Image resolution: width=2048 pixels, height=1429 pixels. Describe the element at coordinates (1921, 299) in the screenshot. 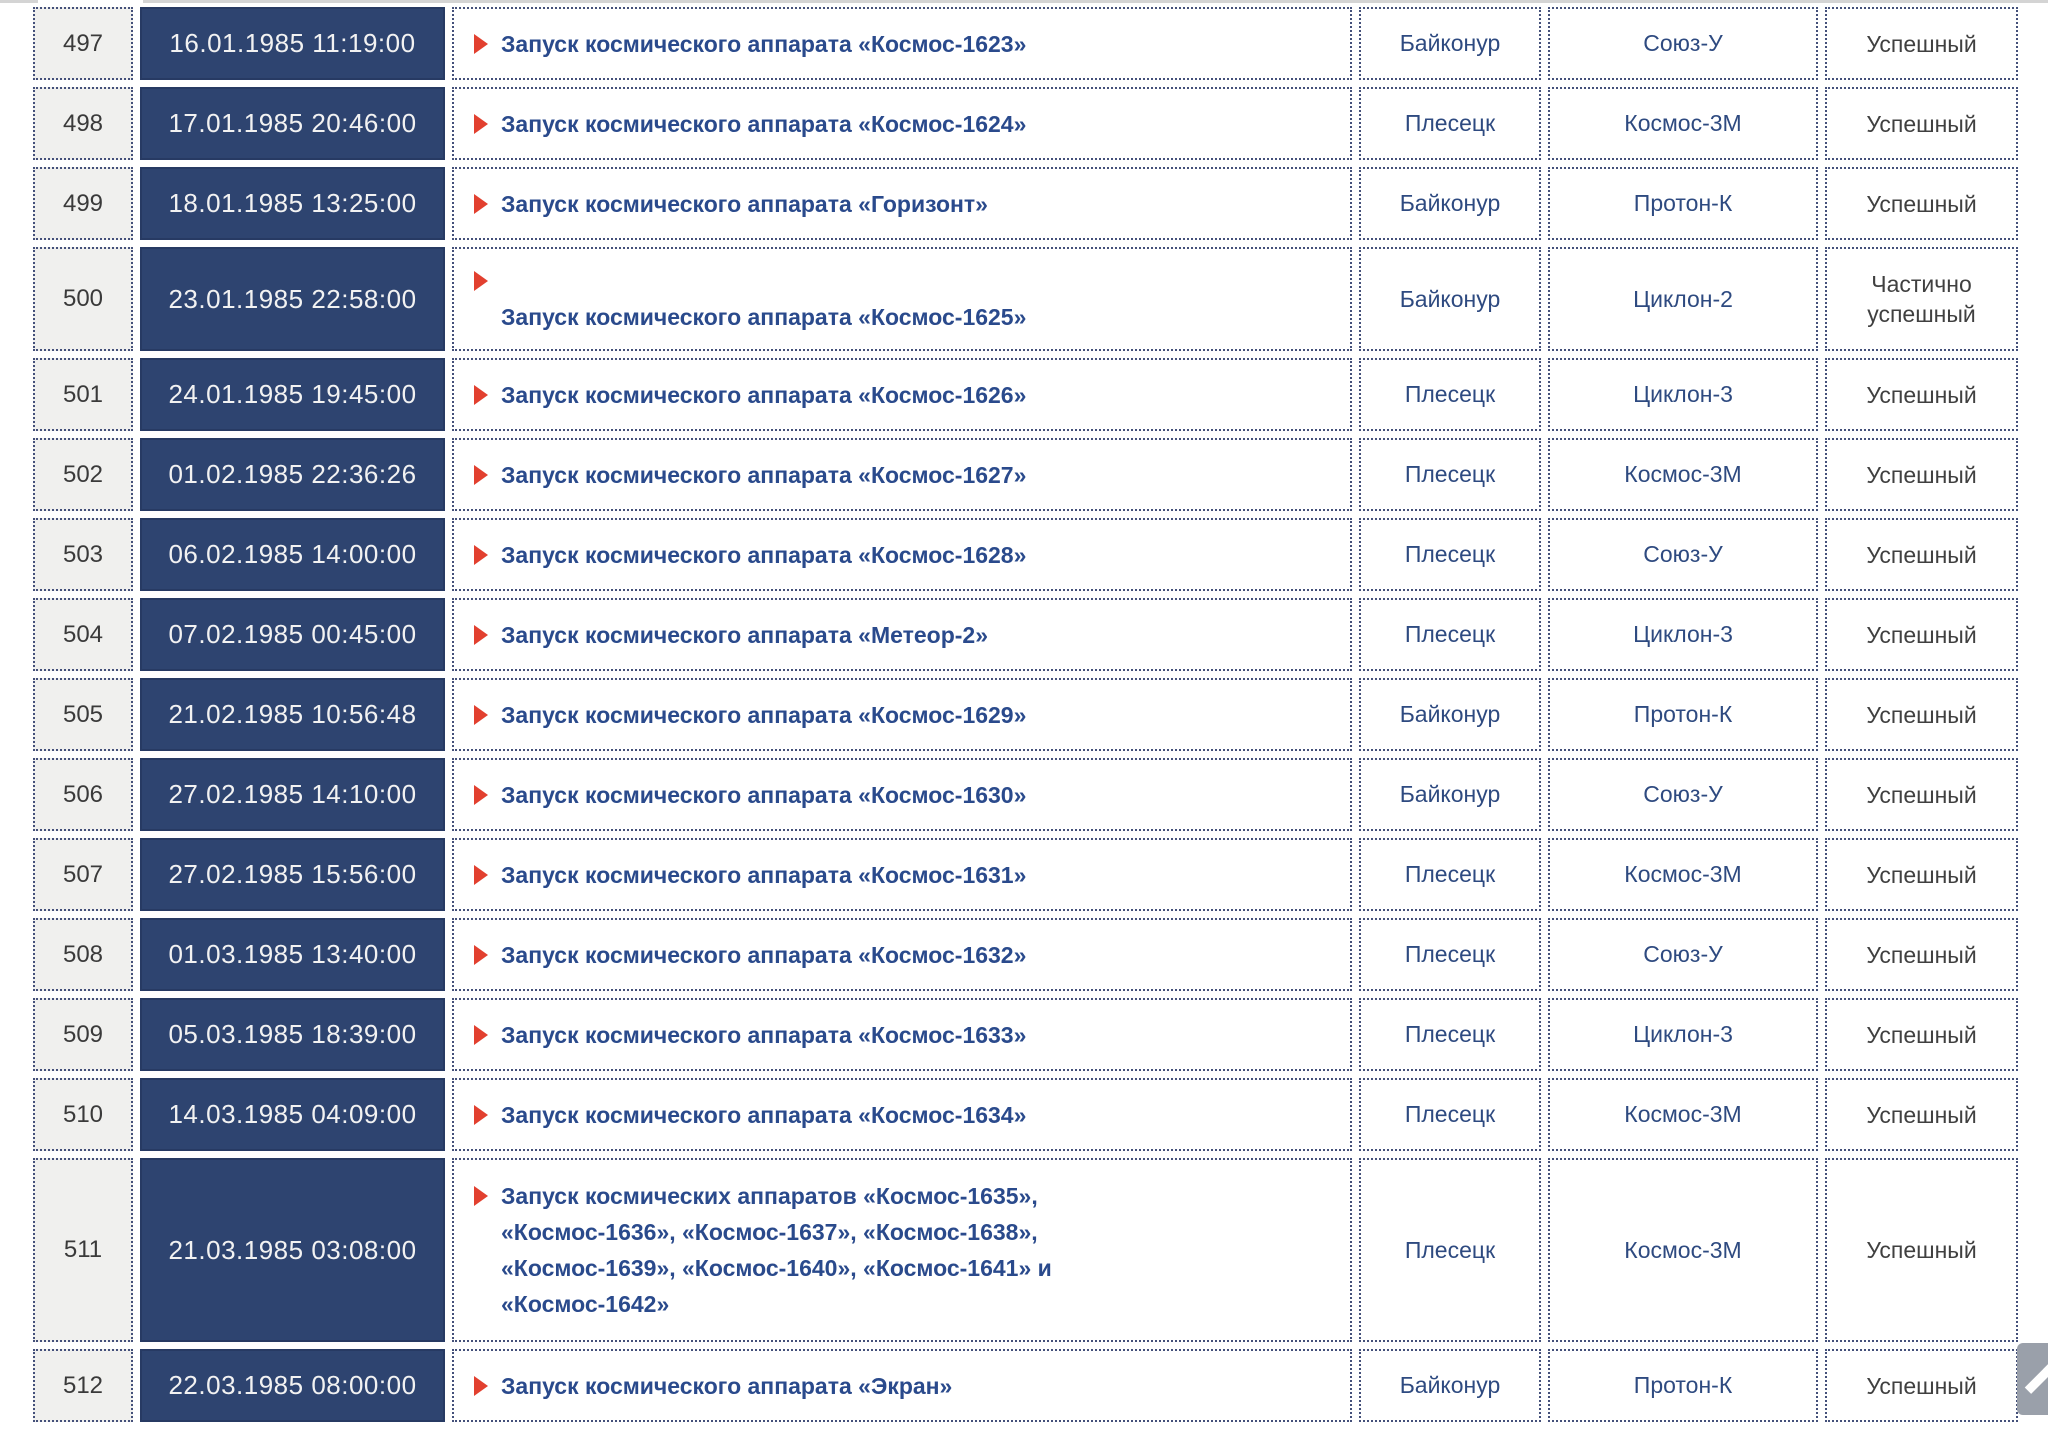

I see `status-cell: Частично успешный` at that location.